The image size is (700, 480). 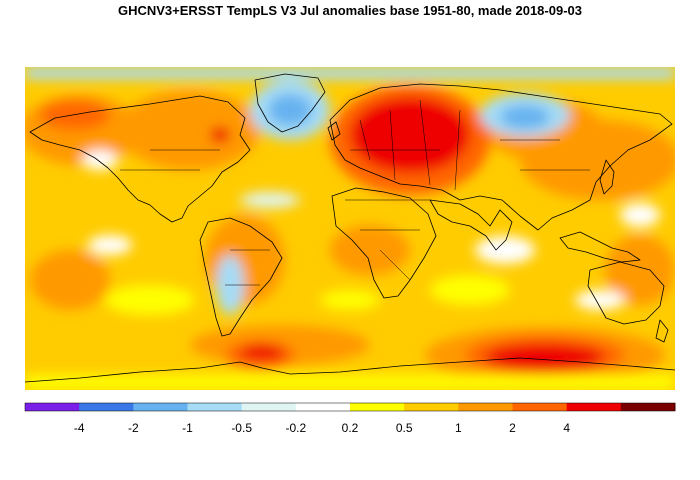 What do you see at coordinates (241, 277) in the screenshot?
I see `coastline-south-america` at bounding box center [241, 277].